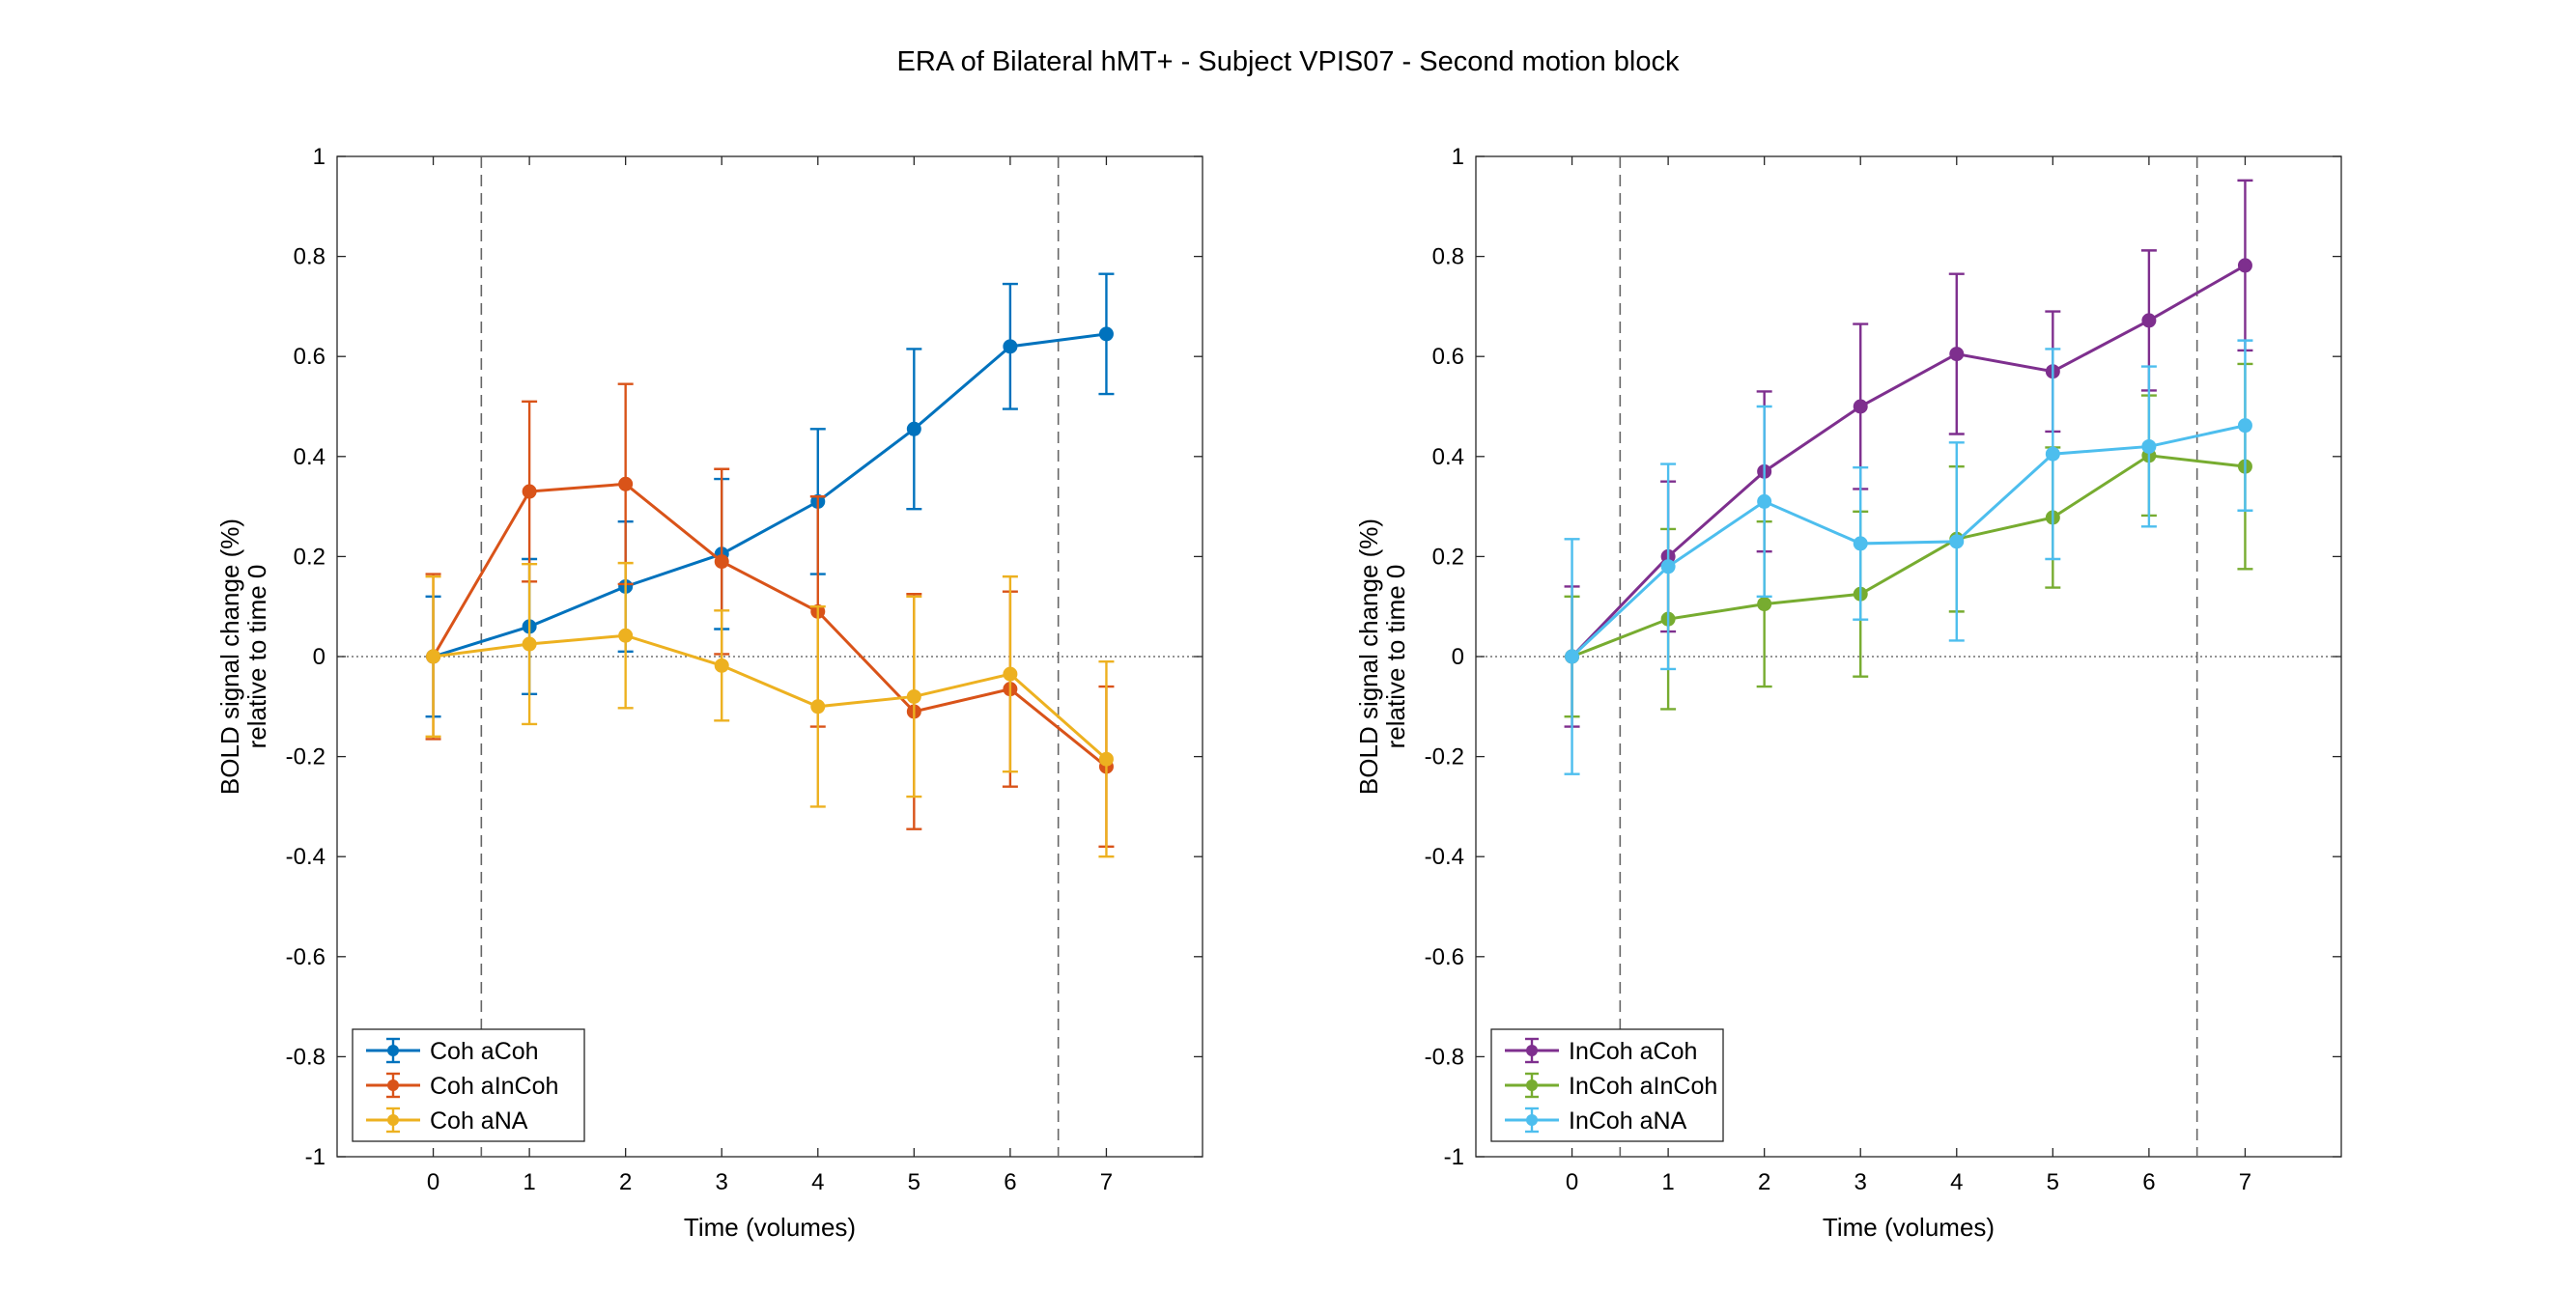  Describe the element at coordinates (479, 1121) in the screenshot. I see `legend-label: Coh aNA` at that location.